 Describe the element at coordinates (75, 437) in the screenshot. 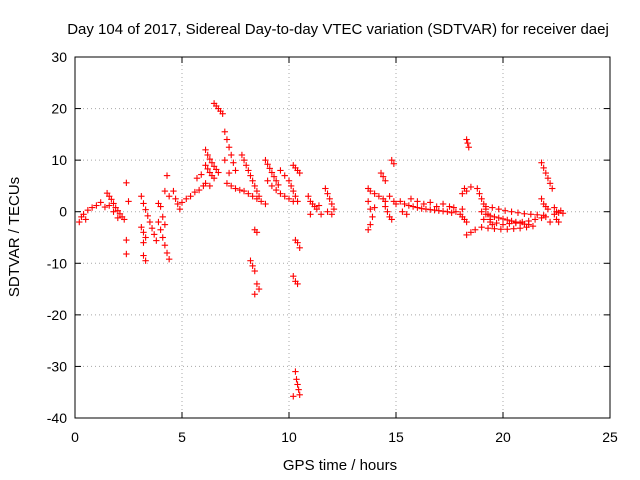

I see `x-tick-label: 0` at that location.